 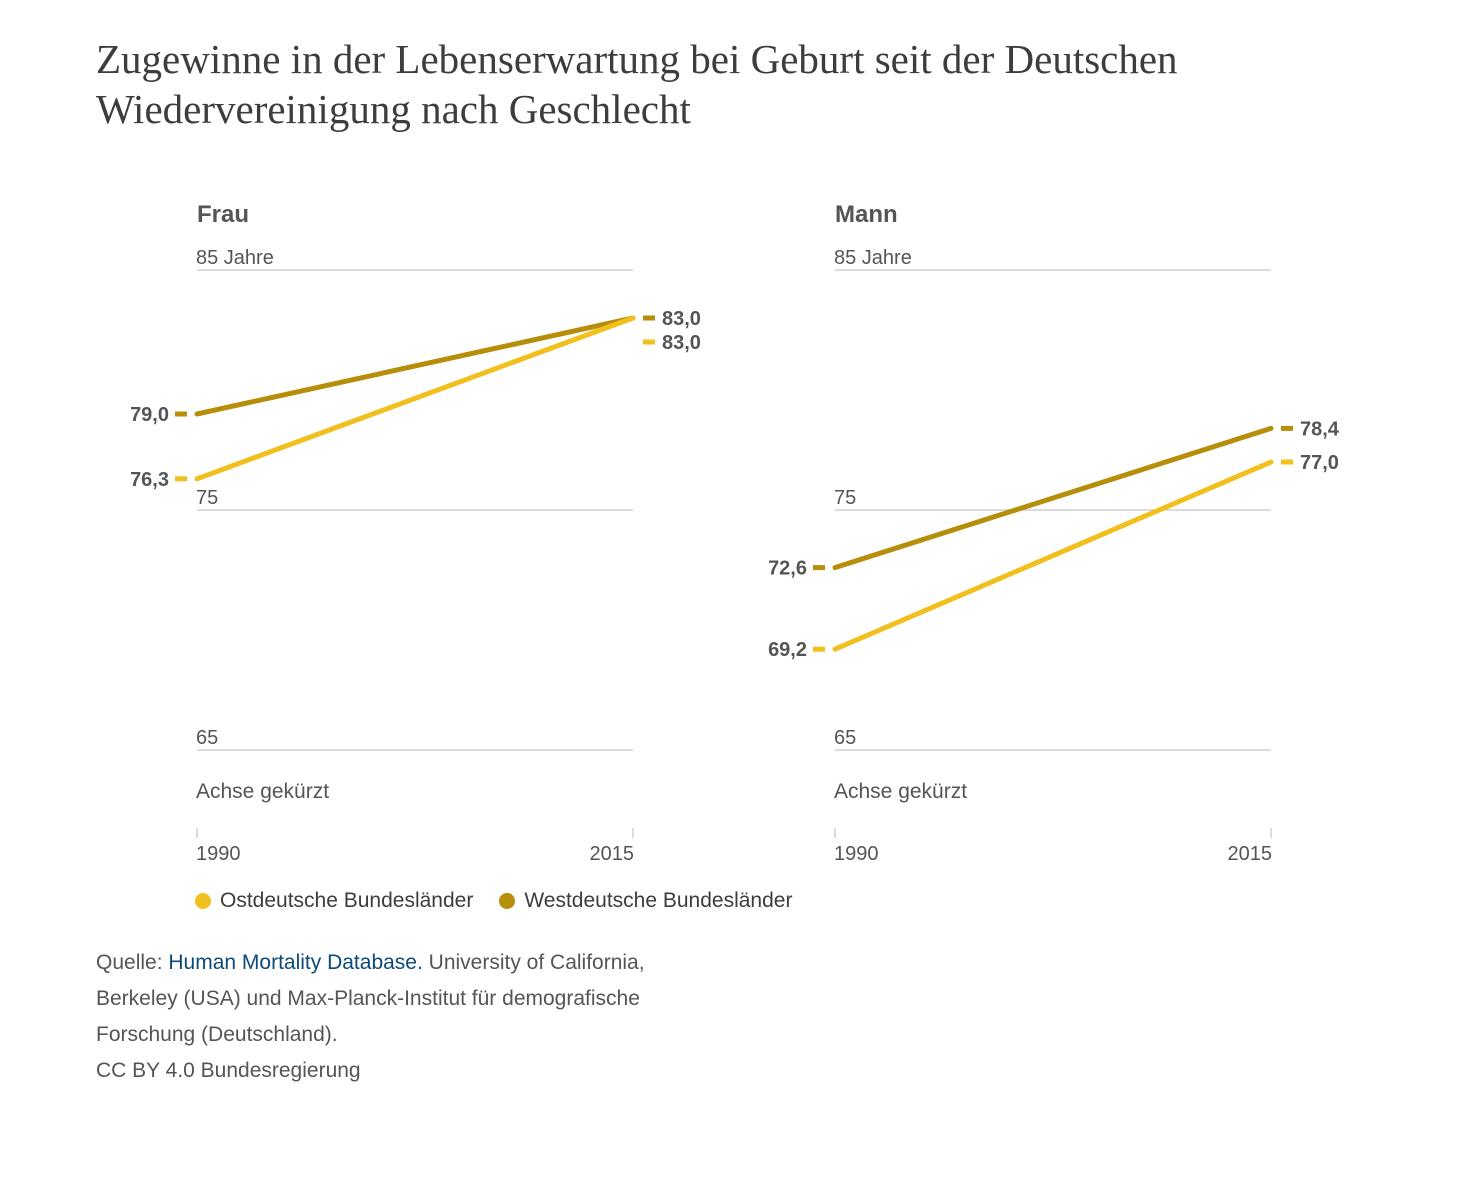 What do you see at coordinates (203, 901) in the screenshot?
I see `legend-dot-ost` at bounding box center [203, 901].